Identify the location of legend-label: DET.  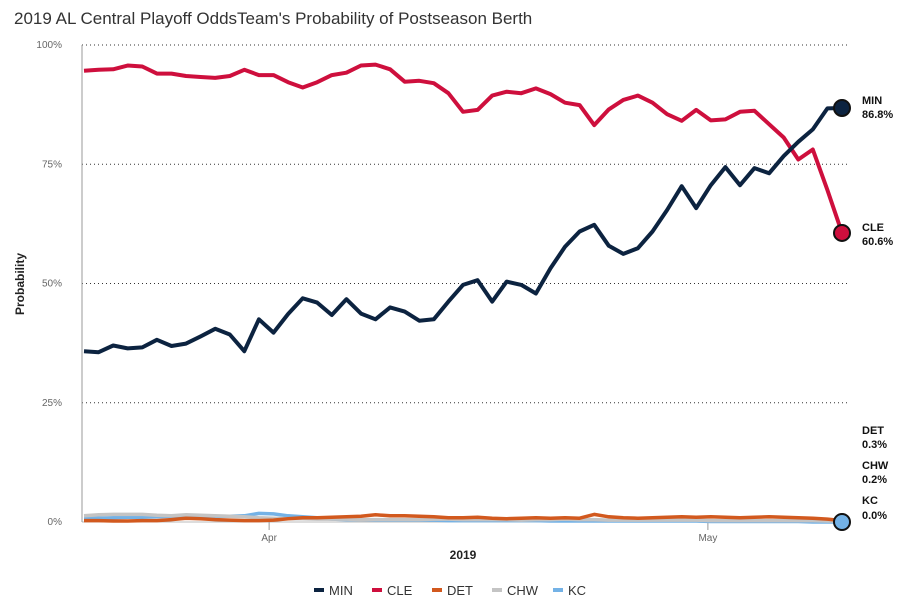
(460, 590).